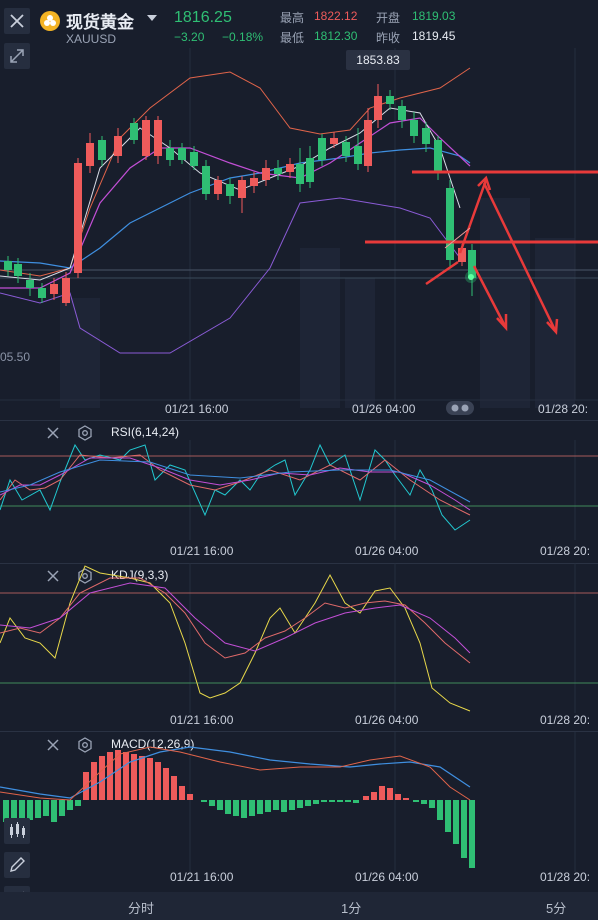 This screenshot has height=920, width=598. What do you see at coordinates (17, 56) in the screenshot?
I see `collapse-button` at bounding box center [17, 56].